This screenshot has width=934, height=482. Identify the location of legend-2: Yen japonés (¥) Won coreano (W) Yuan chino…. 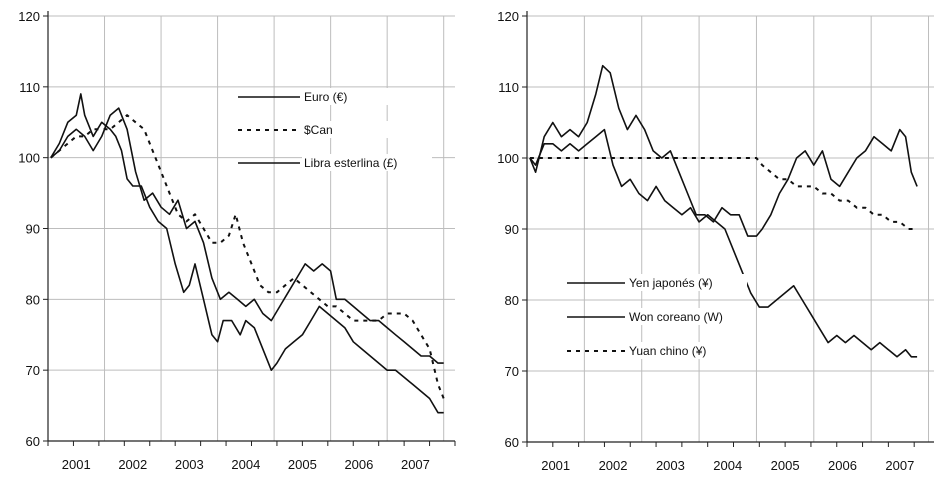
(657, 316).